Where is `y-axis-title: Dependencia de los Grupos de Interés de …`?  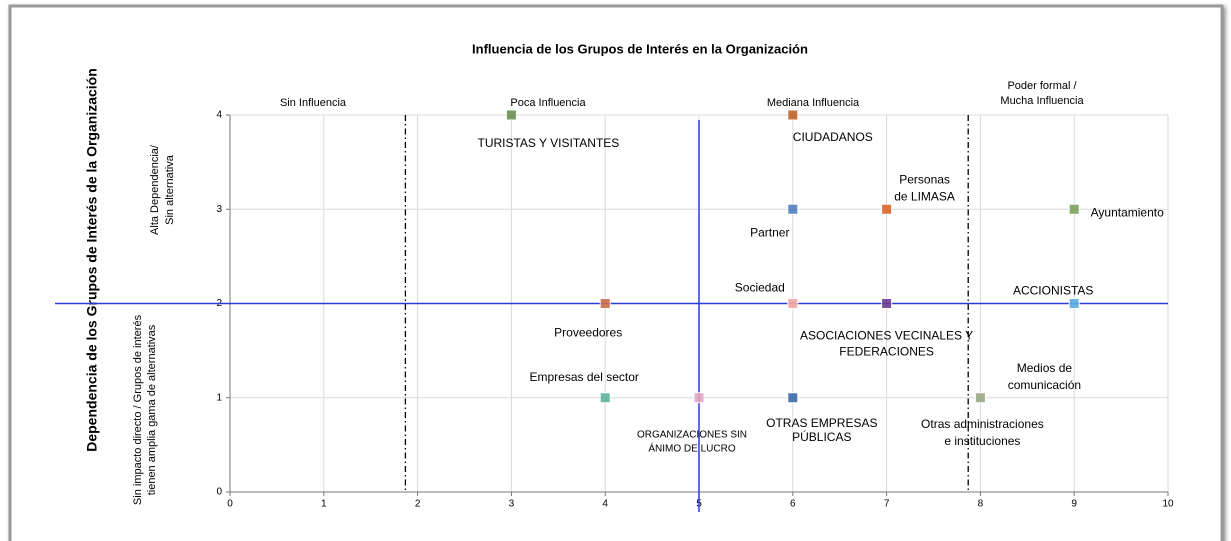 y-axis-title: Dependencia de los Grupos de Interés de … is located at coordinates (92, 260).